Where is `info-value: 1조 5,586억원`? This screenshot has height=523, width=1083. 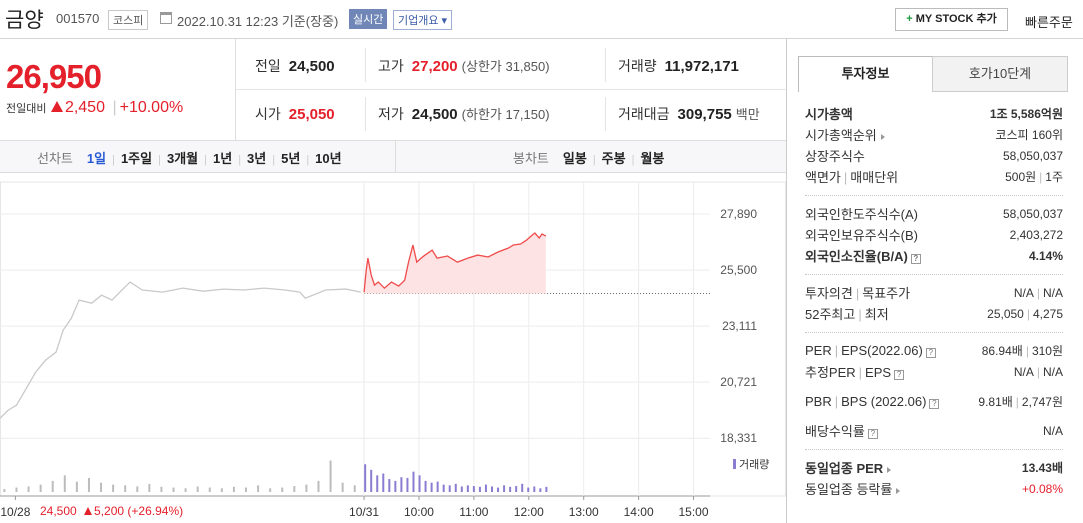
info-value: 1조 5,586억원 is located at coordinates (1026, 113).